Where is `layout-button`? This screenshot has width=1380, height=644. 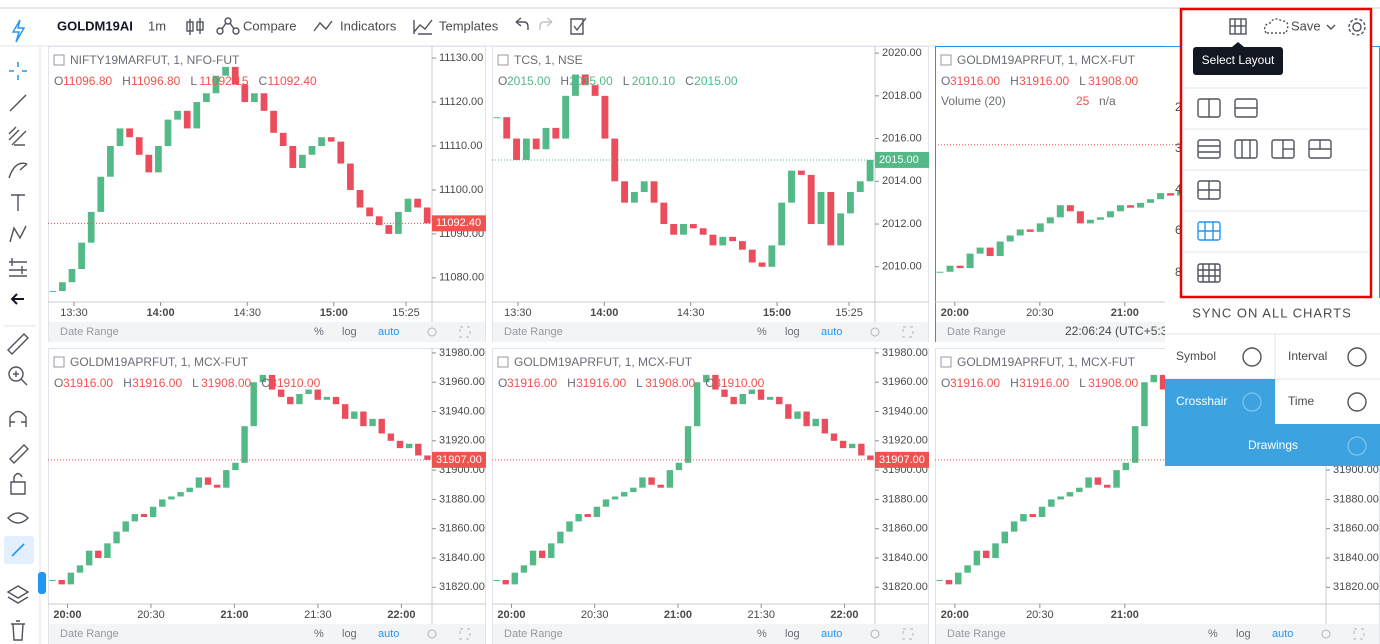 layout-button is located at coordinates (1238, 26).